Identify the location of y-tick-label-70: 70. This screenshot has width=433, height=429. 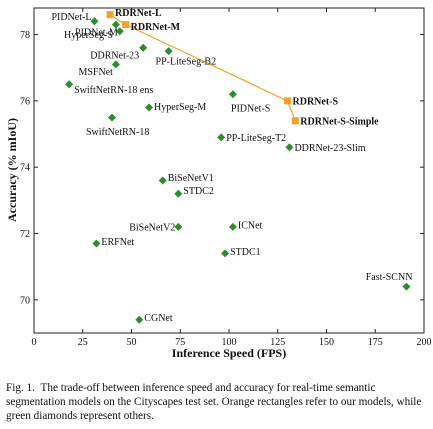
(25, 300).